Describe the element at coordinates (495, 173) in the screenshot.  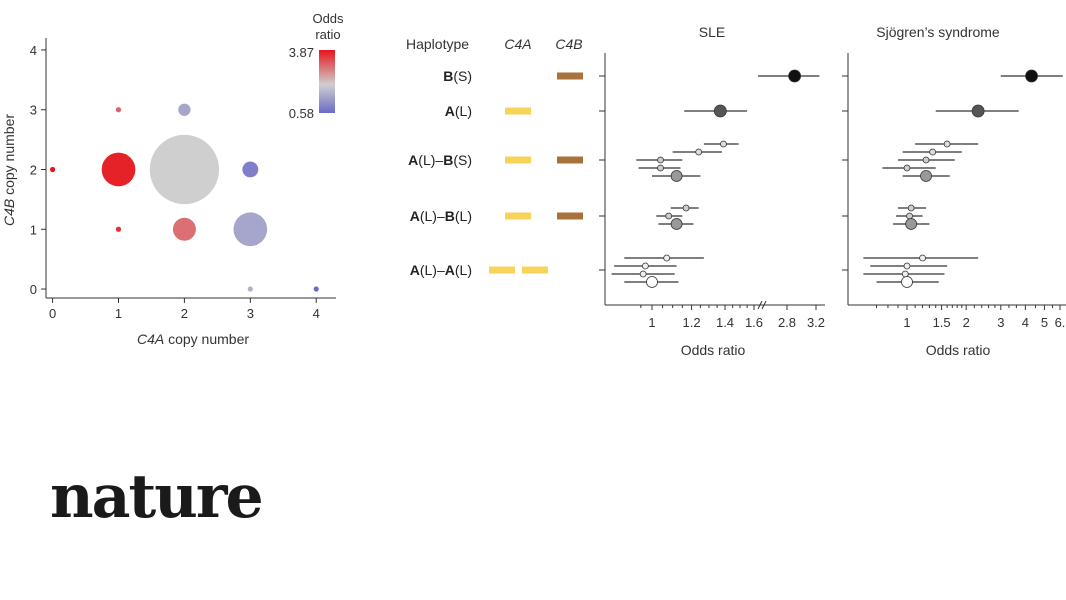
I see `haplotype-rows: B(S) A(L) A(L)–B(S) A(L)–B(L) A(L)–A(L)` at that location.